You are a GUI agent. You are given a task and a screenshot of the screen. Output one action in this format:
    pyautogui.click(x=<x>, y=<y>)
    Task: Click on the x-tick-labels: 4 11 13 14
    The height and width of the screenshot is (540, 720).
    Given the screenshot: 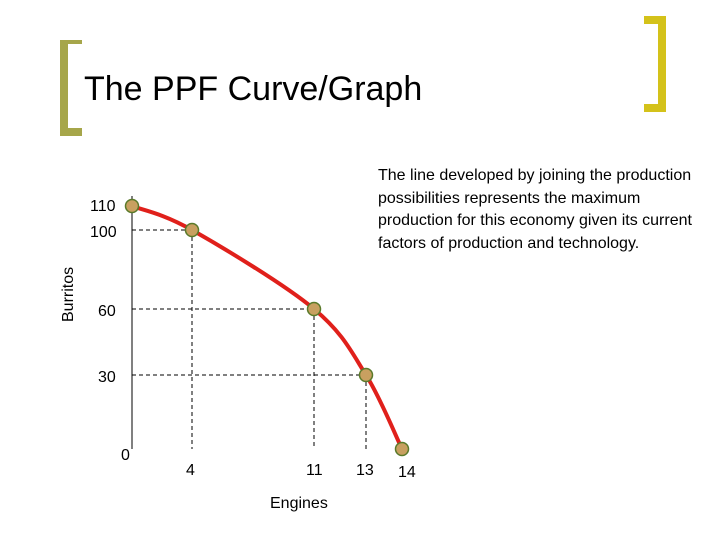 What is the action you would take?
    pyautogui.click(x=301, y=471)
    